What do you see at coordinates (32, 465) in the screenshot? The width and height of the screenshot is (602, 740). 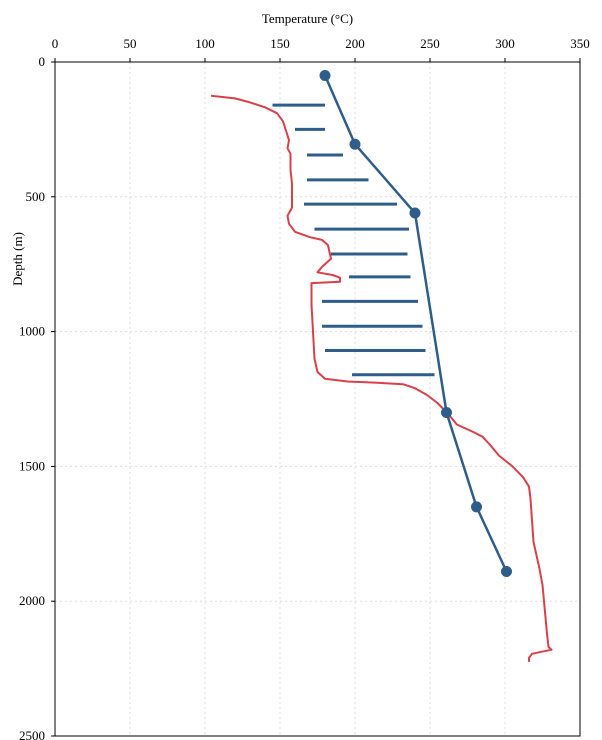 I see `y-tick-label: 1500` at bounding box center [32, 465].